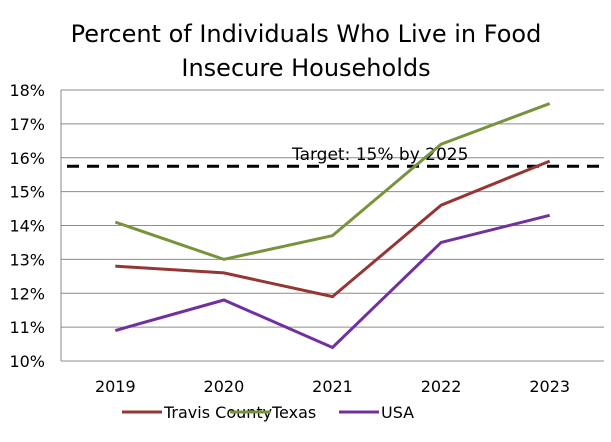 The height and width of the screenshot is (442, 611). I want to click on x-tick-label: 2022, so click(441, 386).